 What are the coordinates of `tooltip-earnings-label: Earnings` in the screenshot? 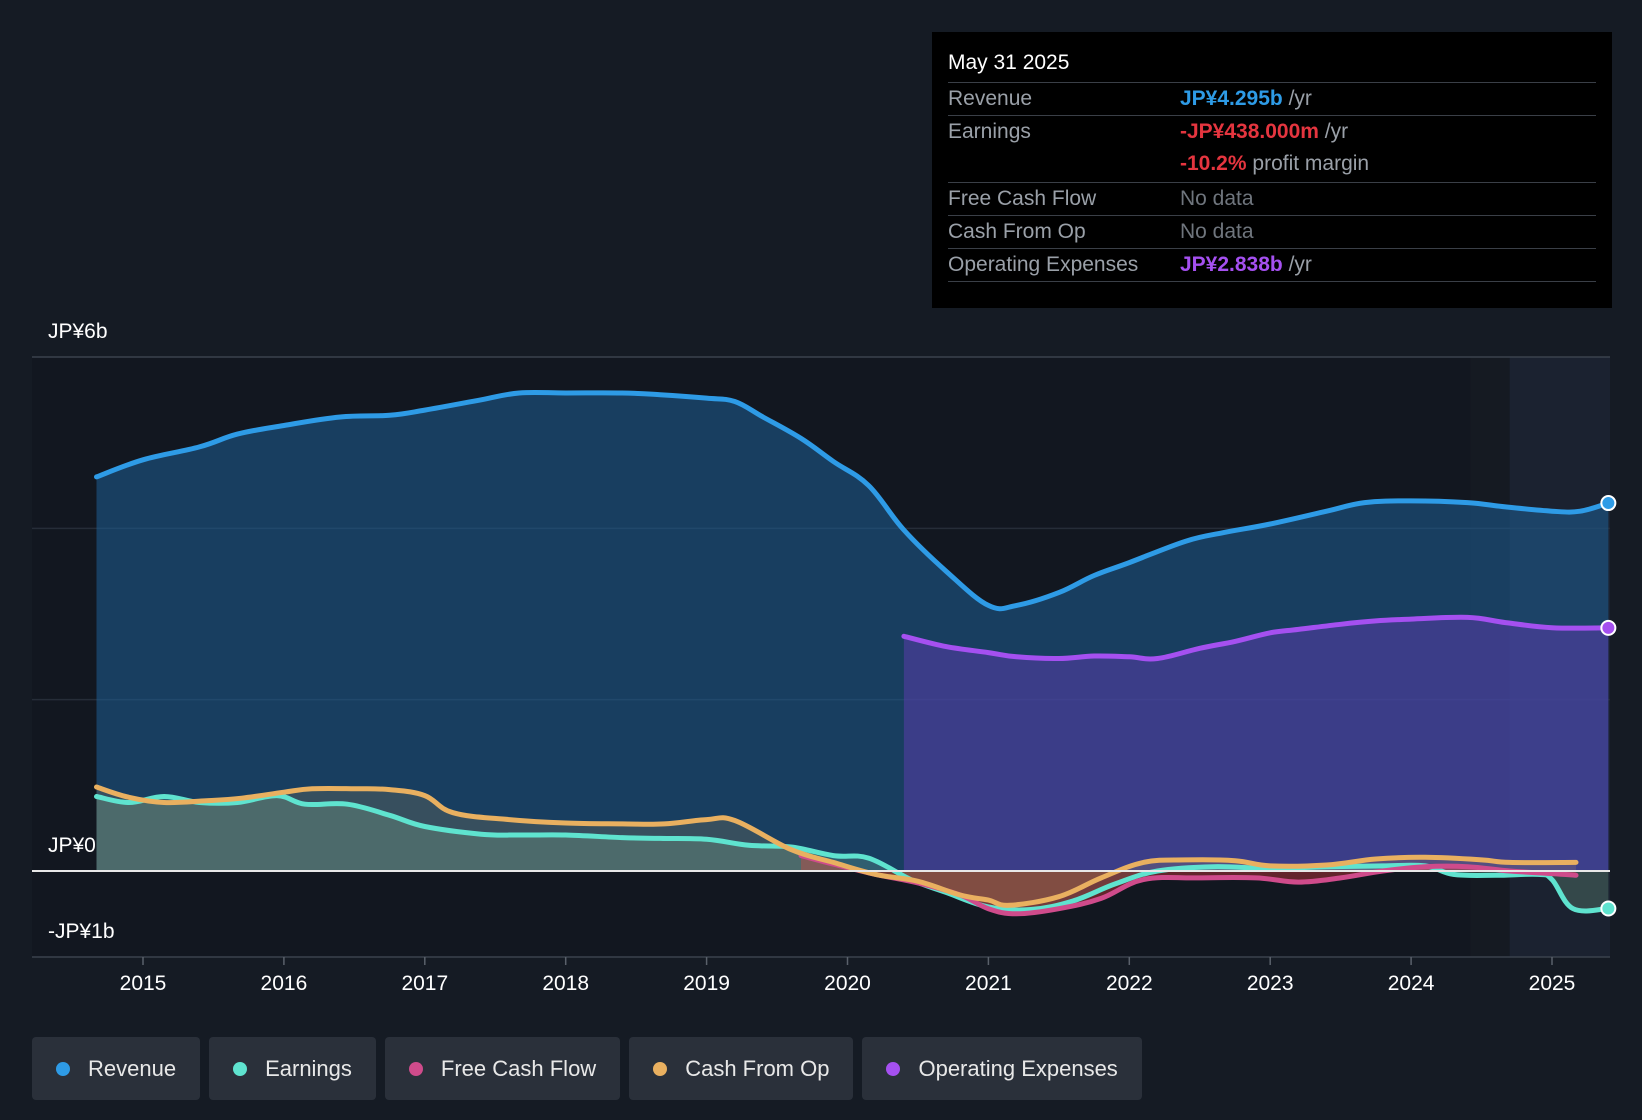 It's located at (989, 131).